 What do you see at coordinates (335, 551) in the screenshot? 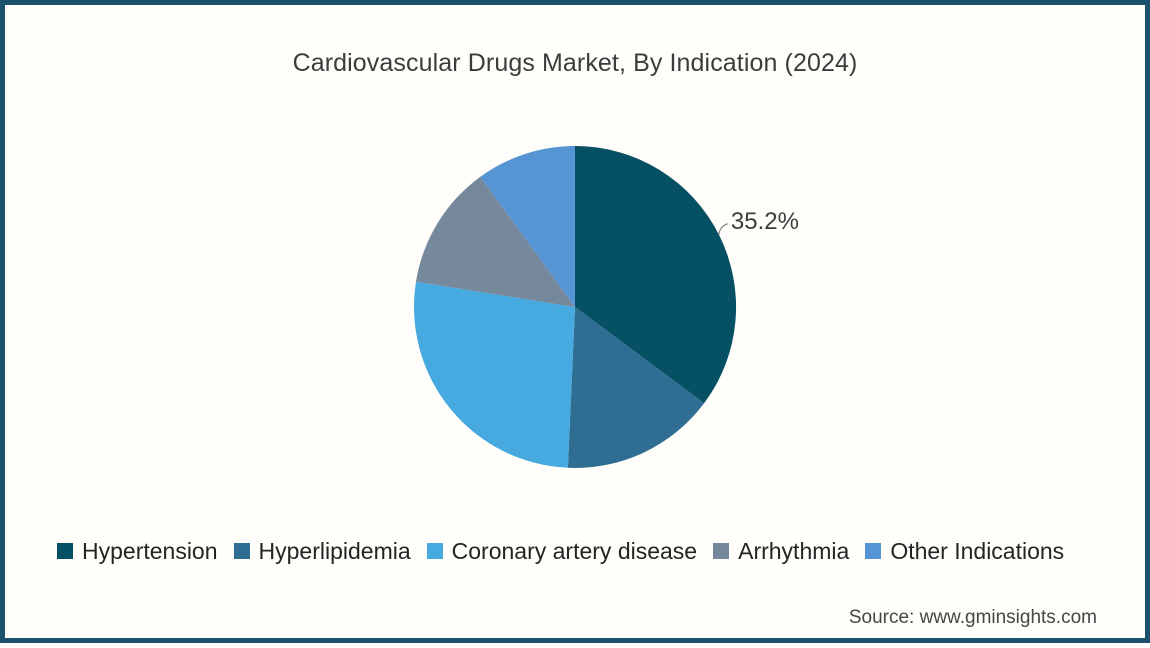
I see `legend-label-hyperlipidemia: Hyperlipidemia` at bounding box center [335, 551].